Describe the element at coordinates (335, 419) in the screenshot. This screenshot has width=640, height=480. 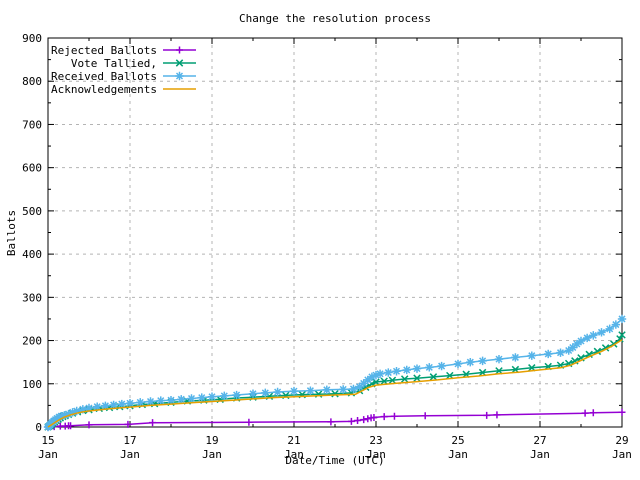
I see `series-rejected-ballots` at that location.